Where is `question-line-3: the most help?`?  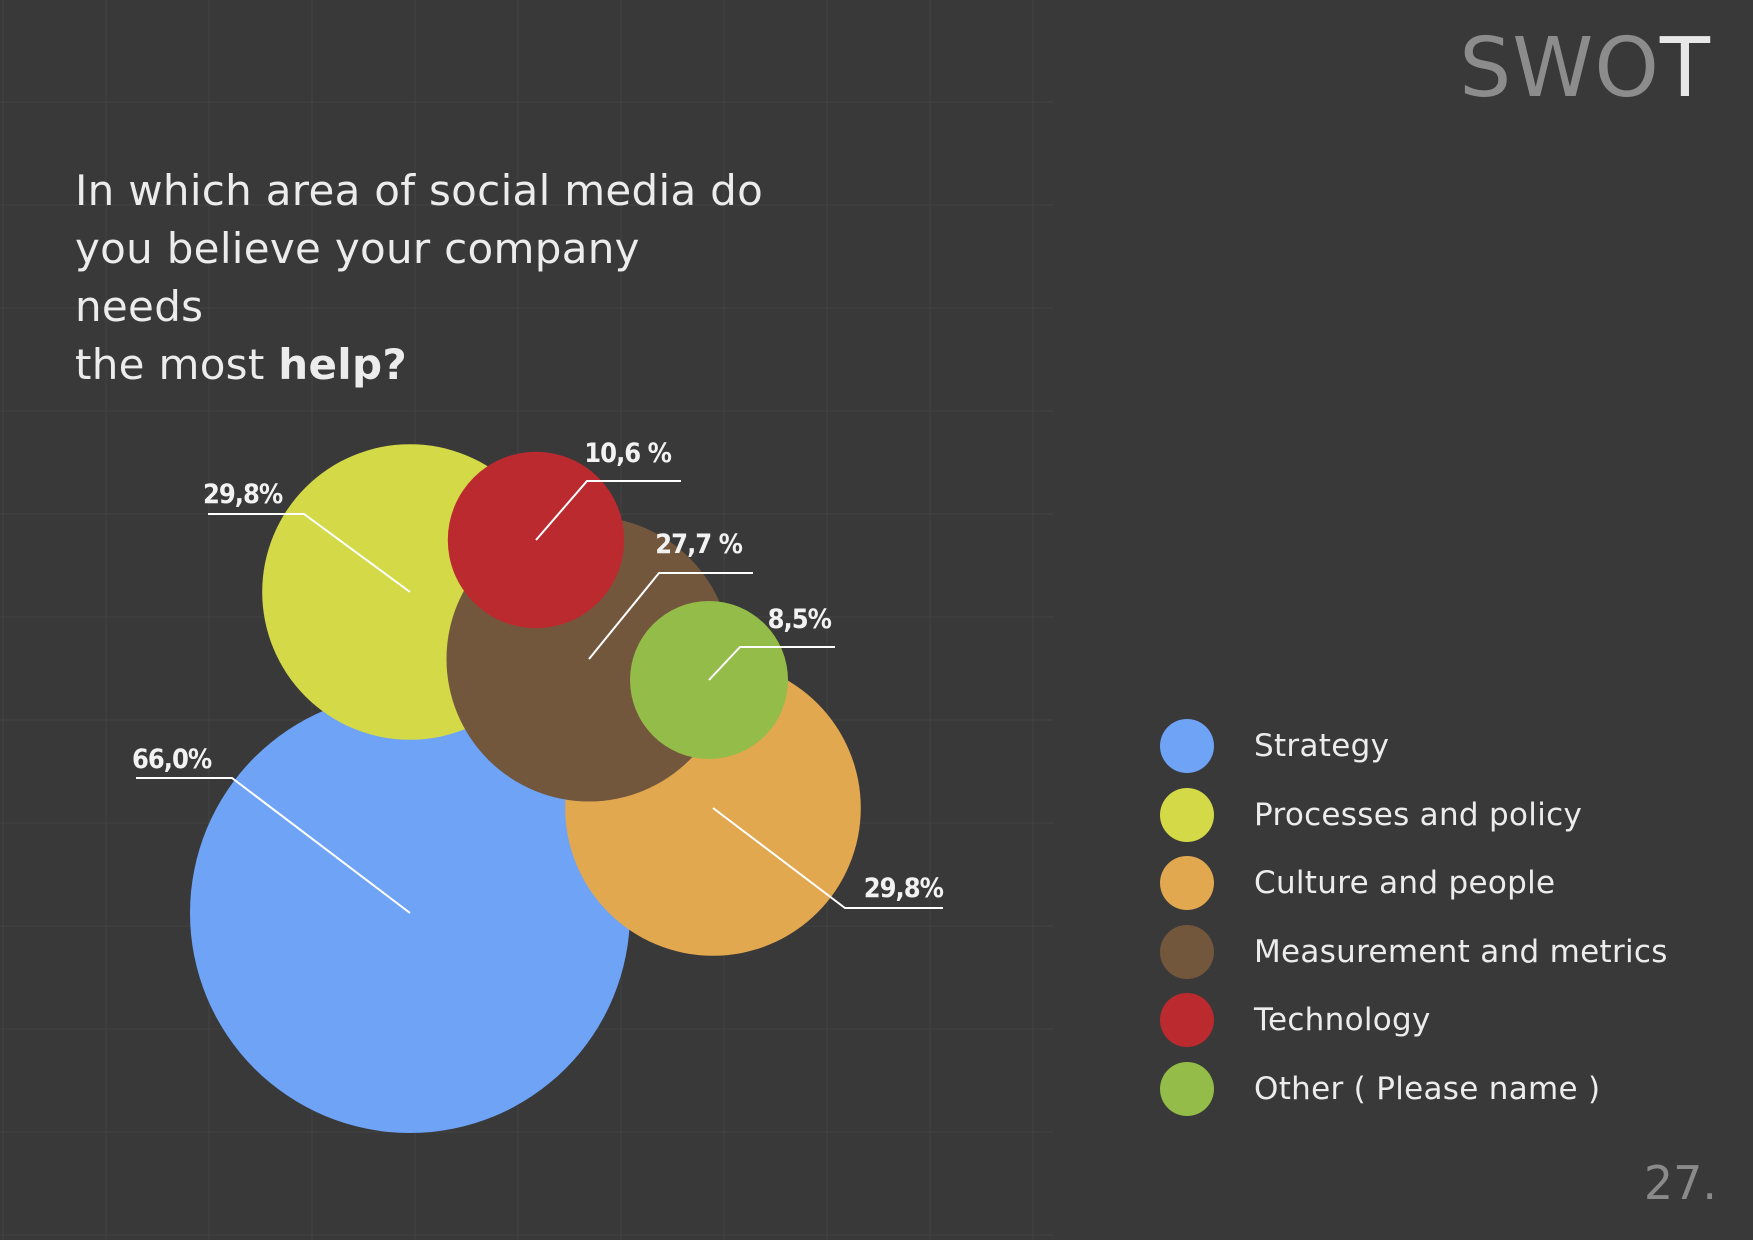
question-line-3: the most help? is located at coordinates (425, 365).